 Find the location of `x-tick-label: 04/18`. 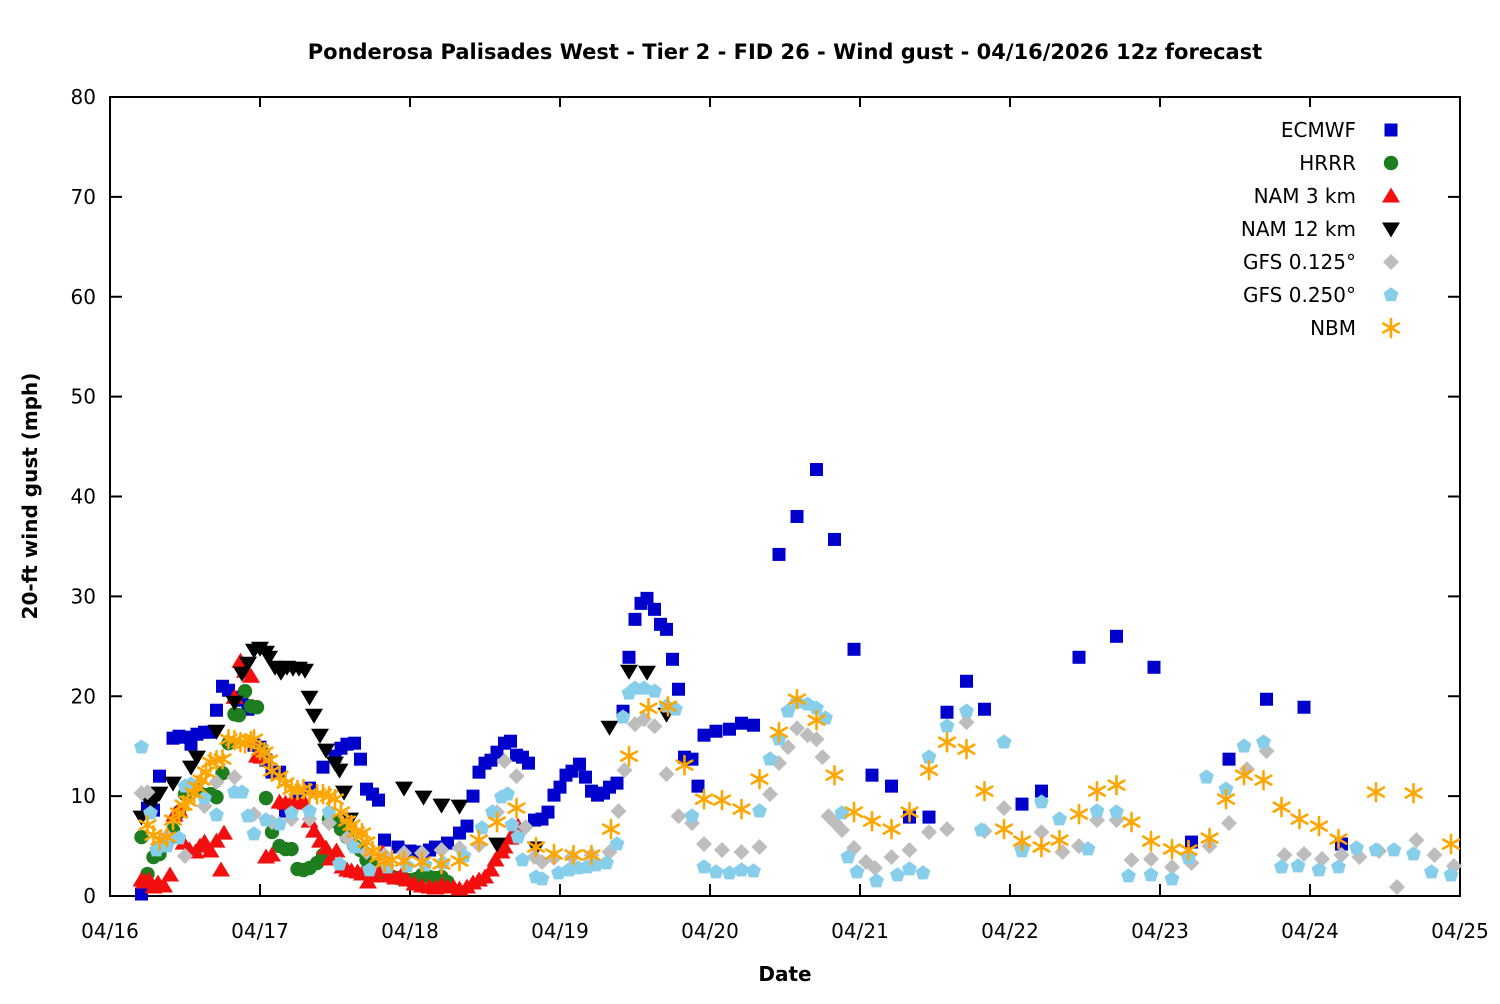

x-tick-label: 04/18 is located at coordinates (410, 931).